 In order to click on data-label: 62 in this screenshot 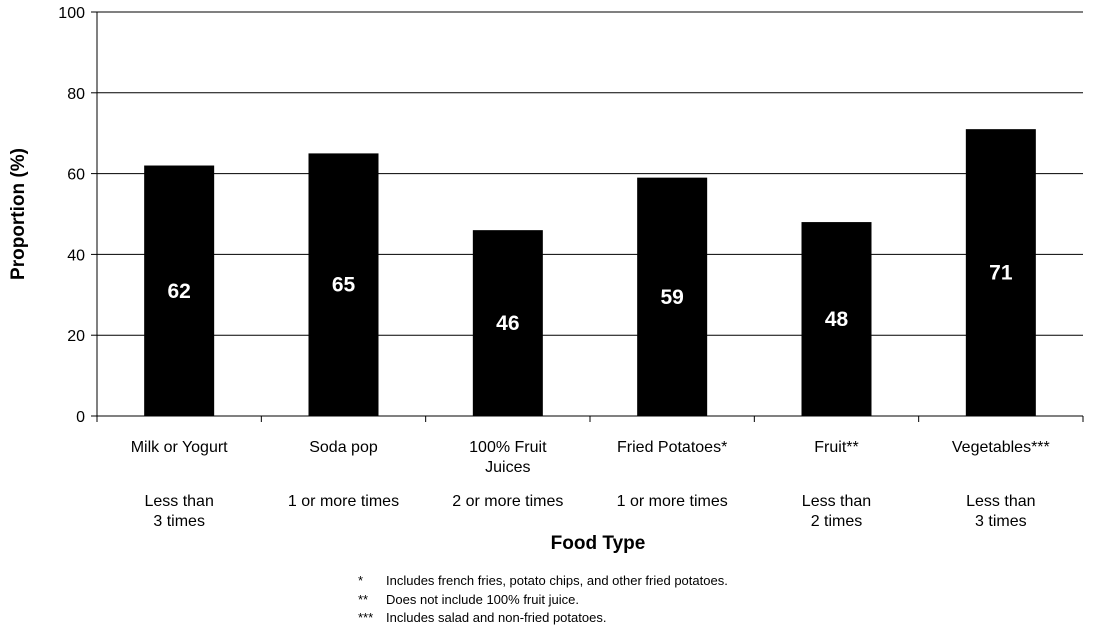, I will do `click(178, 291)`.